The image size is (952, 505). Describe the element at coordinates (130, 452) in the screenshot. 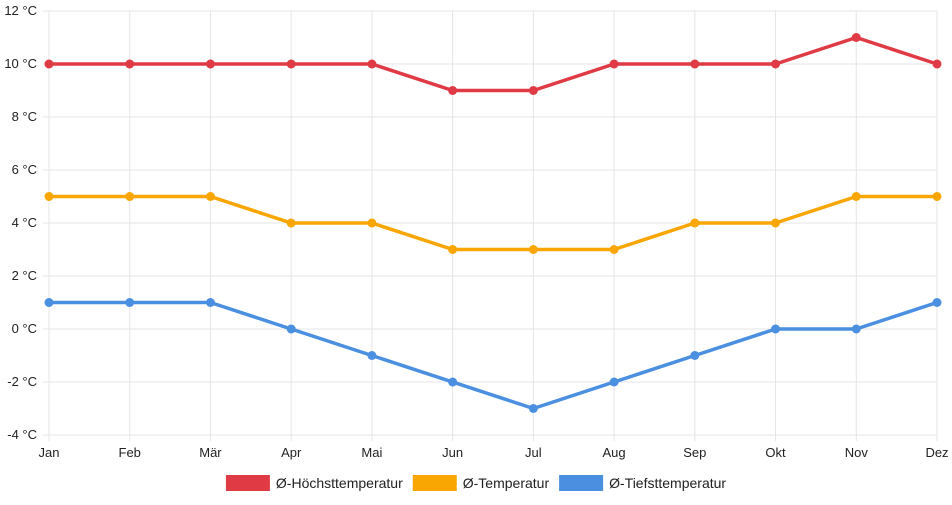

I see `x-tick-label: Feb` at that location.